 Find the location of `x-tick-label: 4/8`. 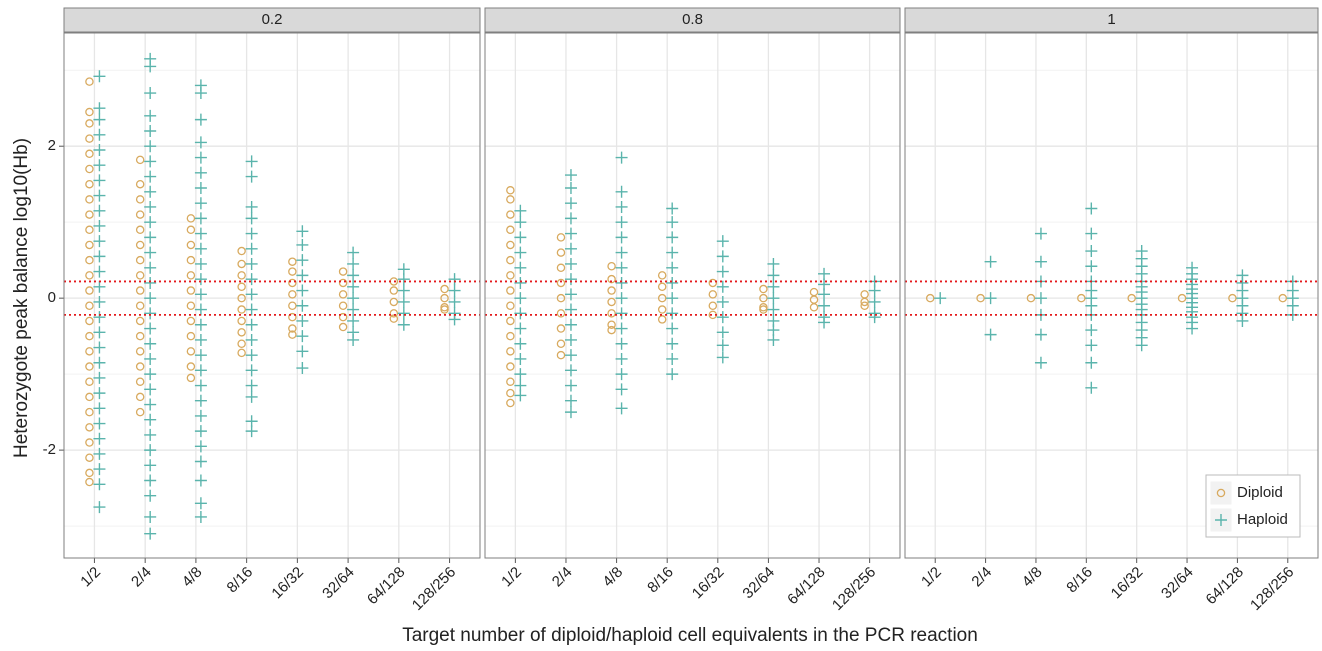

x-tick-label: 4/8 is located at coordinates (1032, 577).